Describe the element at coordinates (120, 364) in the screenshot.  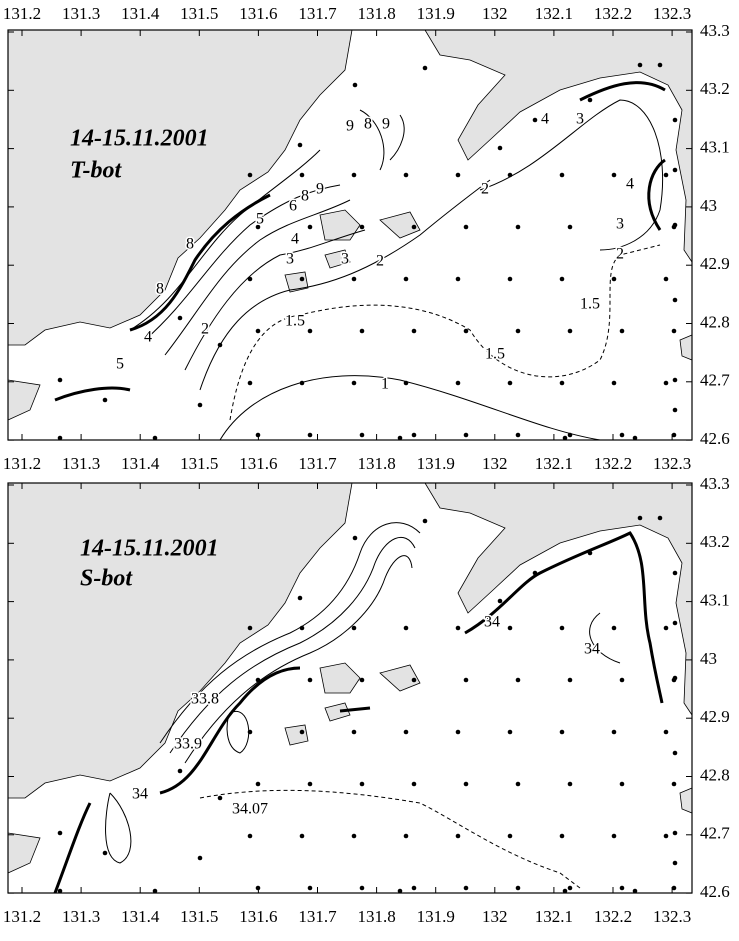
I see `contour-label: 5` at that location.